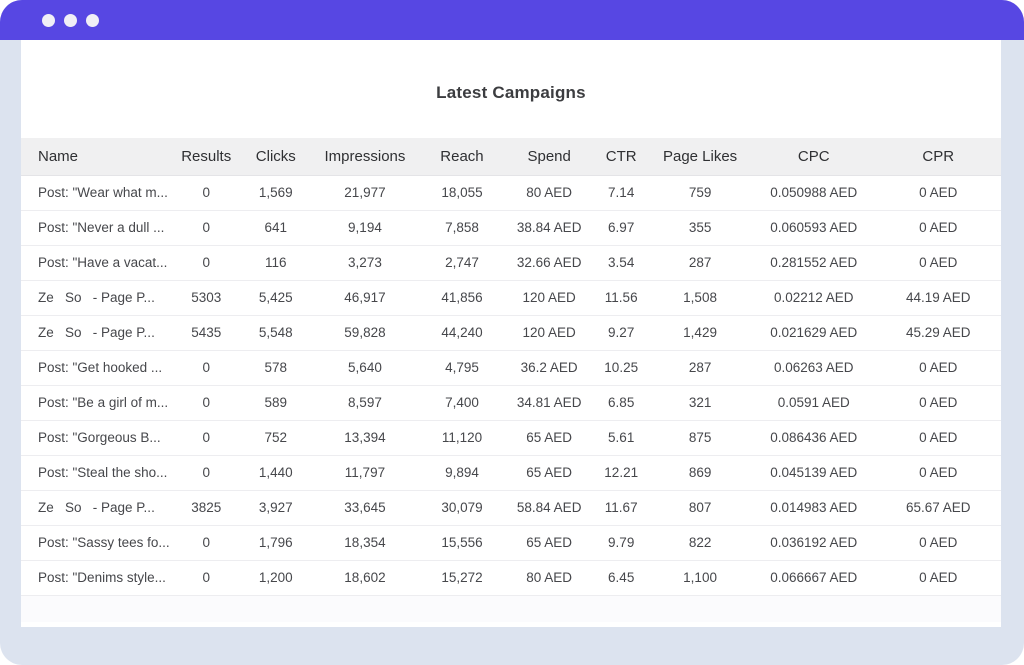 The image size is (1024, 665). Describe the element at coordinates (814, 402) in the screenshot. I see `table-cell: 0.0591 AED` at that location.